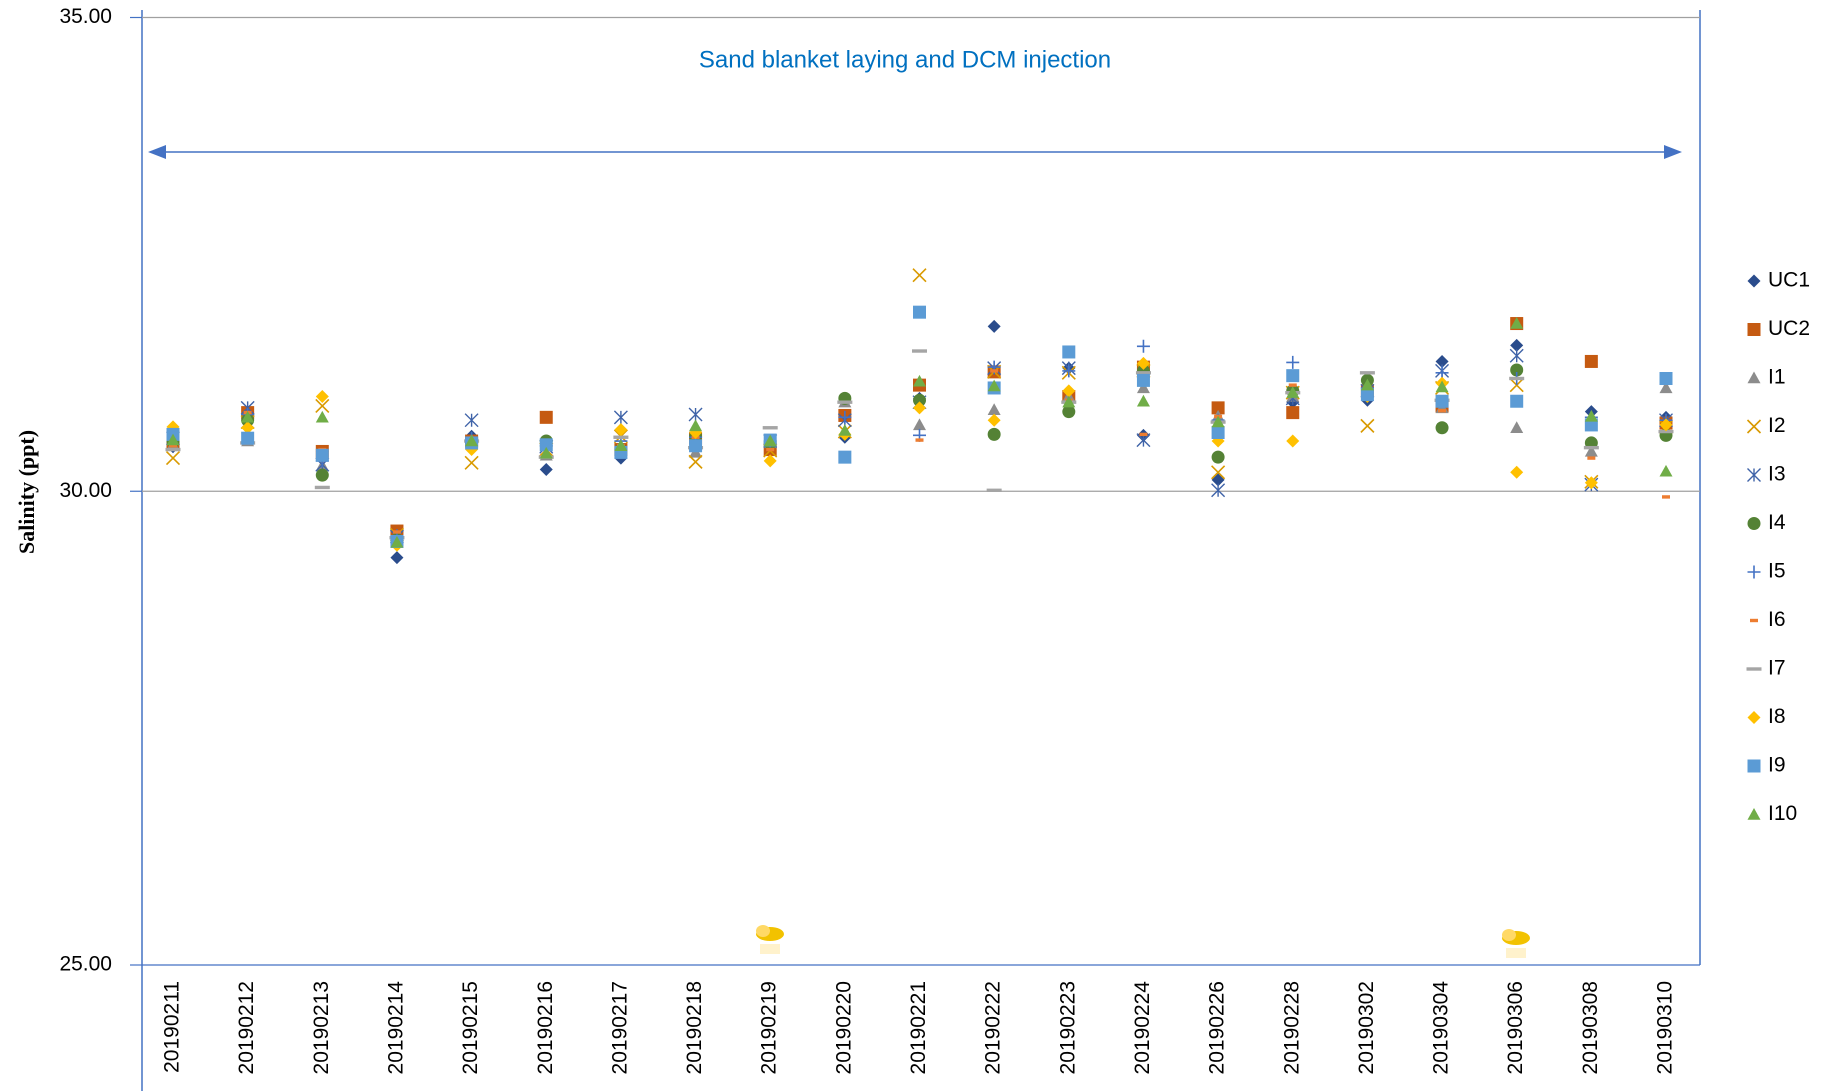 This screenshot has height=1091, width=1822. Describe the element at coordinates (1441, 1028) in the screenshot. I see `x-tick-label: 20190304` at that location.